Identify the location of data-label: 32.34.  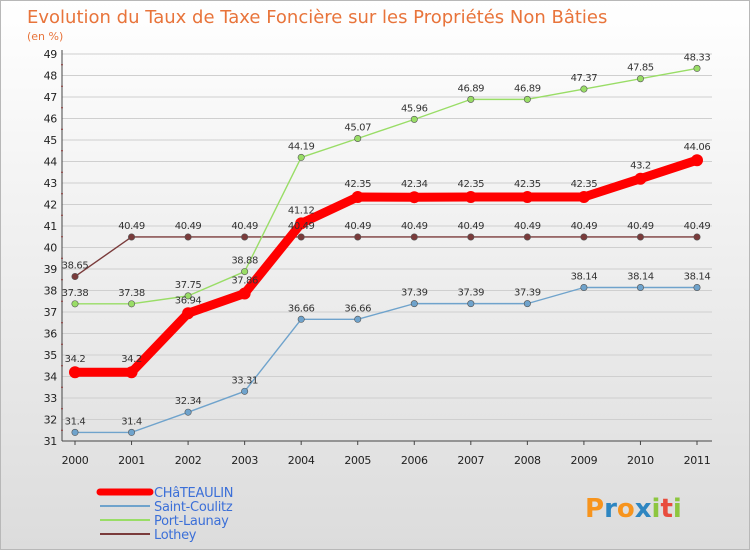
(188, 401).